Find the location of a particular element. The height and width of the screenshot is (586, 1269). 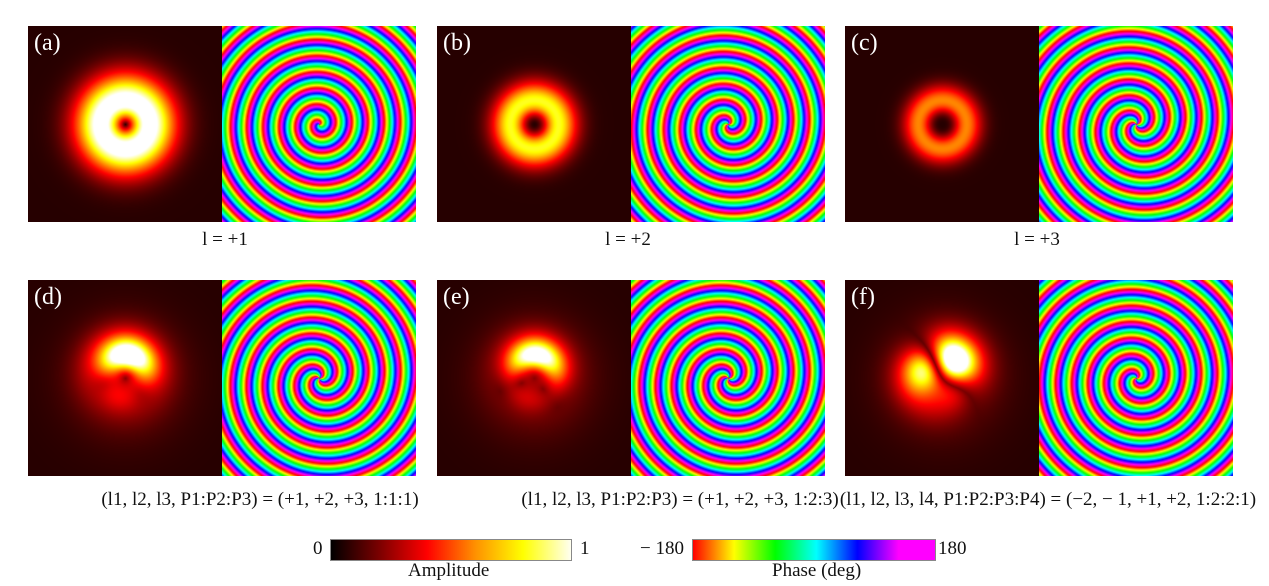

panel-d: (d) is located at coordinates (222, 378).